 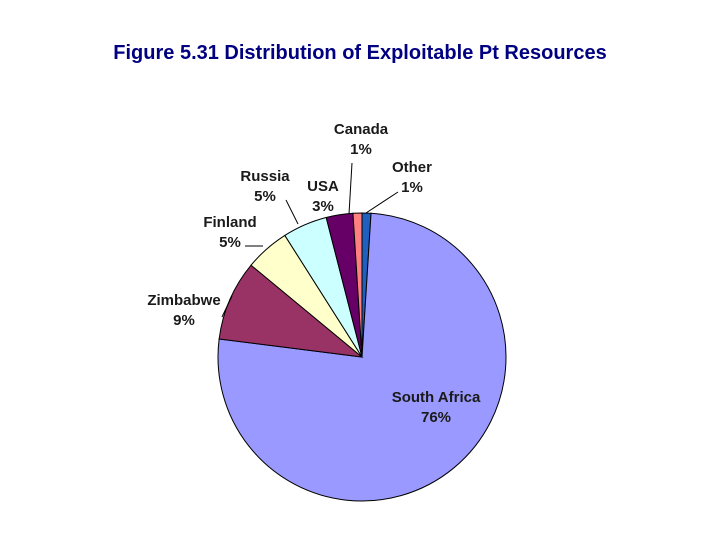 What do you see at coordinates (227, 306) in the screenshot?
I see `leader-line-zimbabwe` at bounding box center [227, 306].